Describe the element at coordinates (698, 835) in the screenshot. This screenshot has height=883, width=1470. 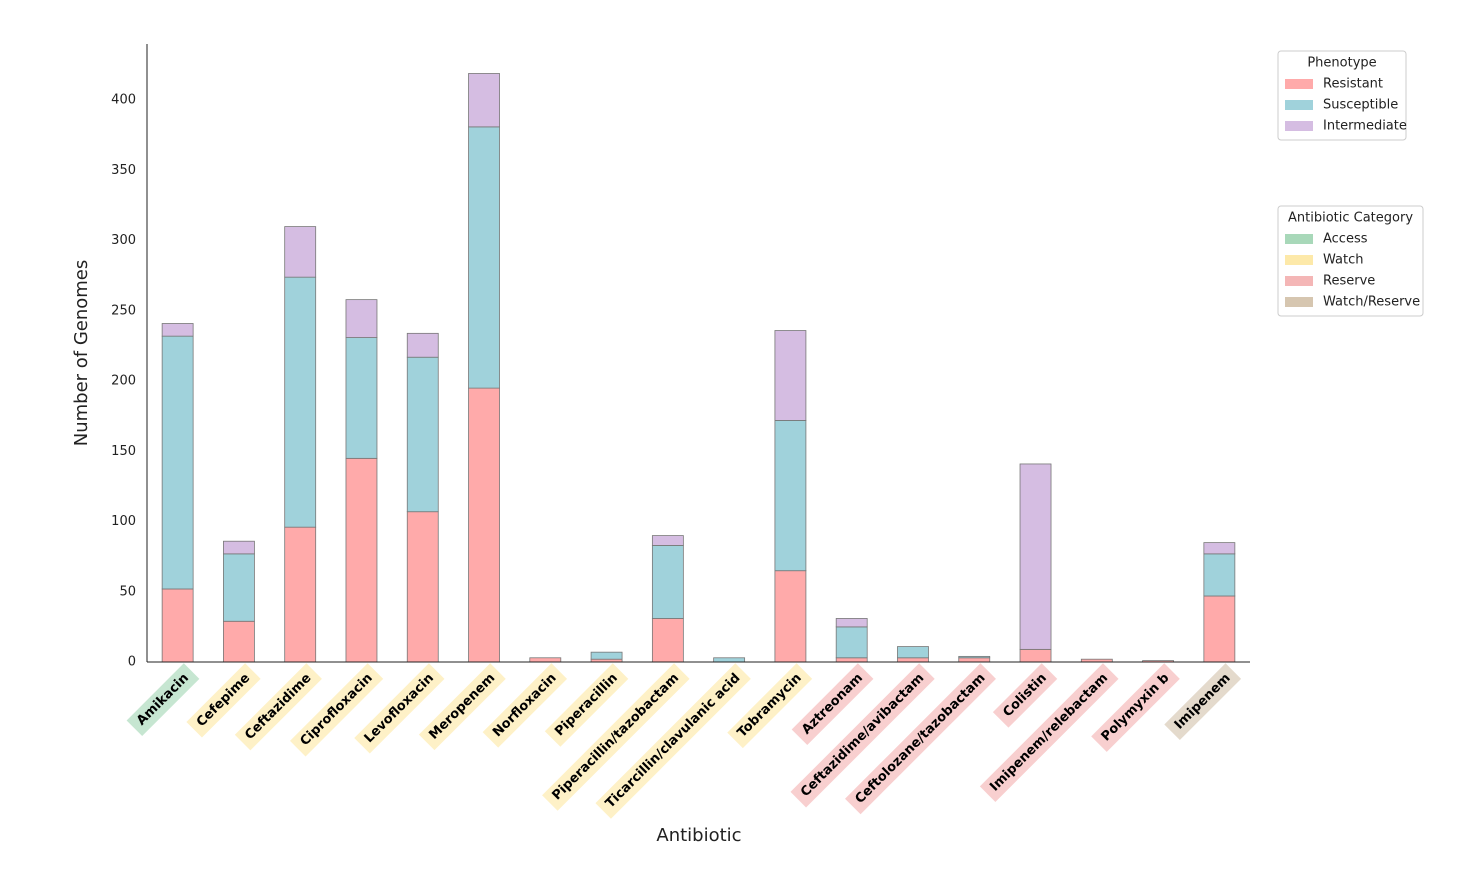
I see `x-axis-label: Antibiotic` at that location.